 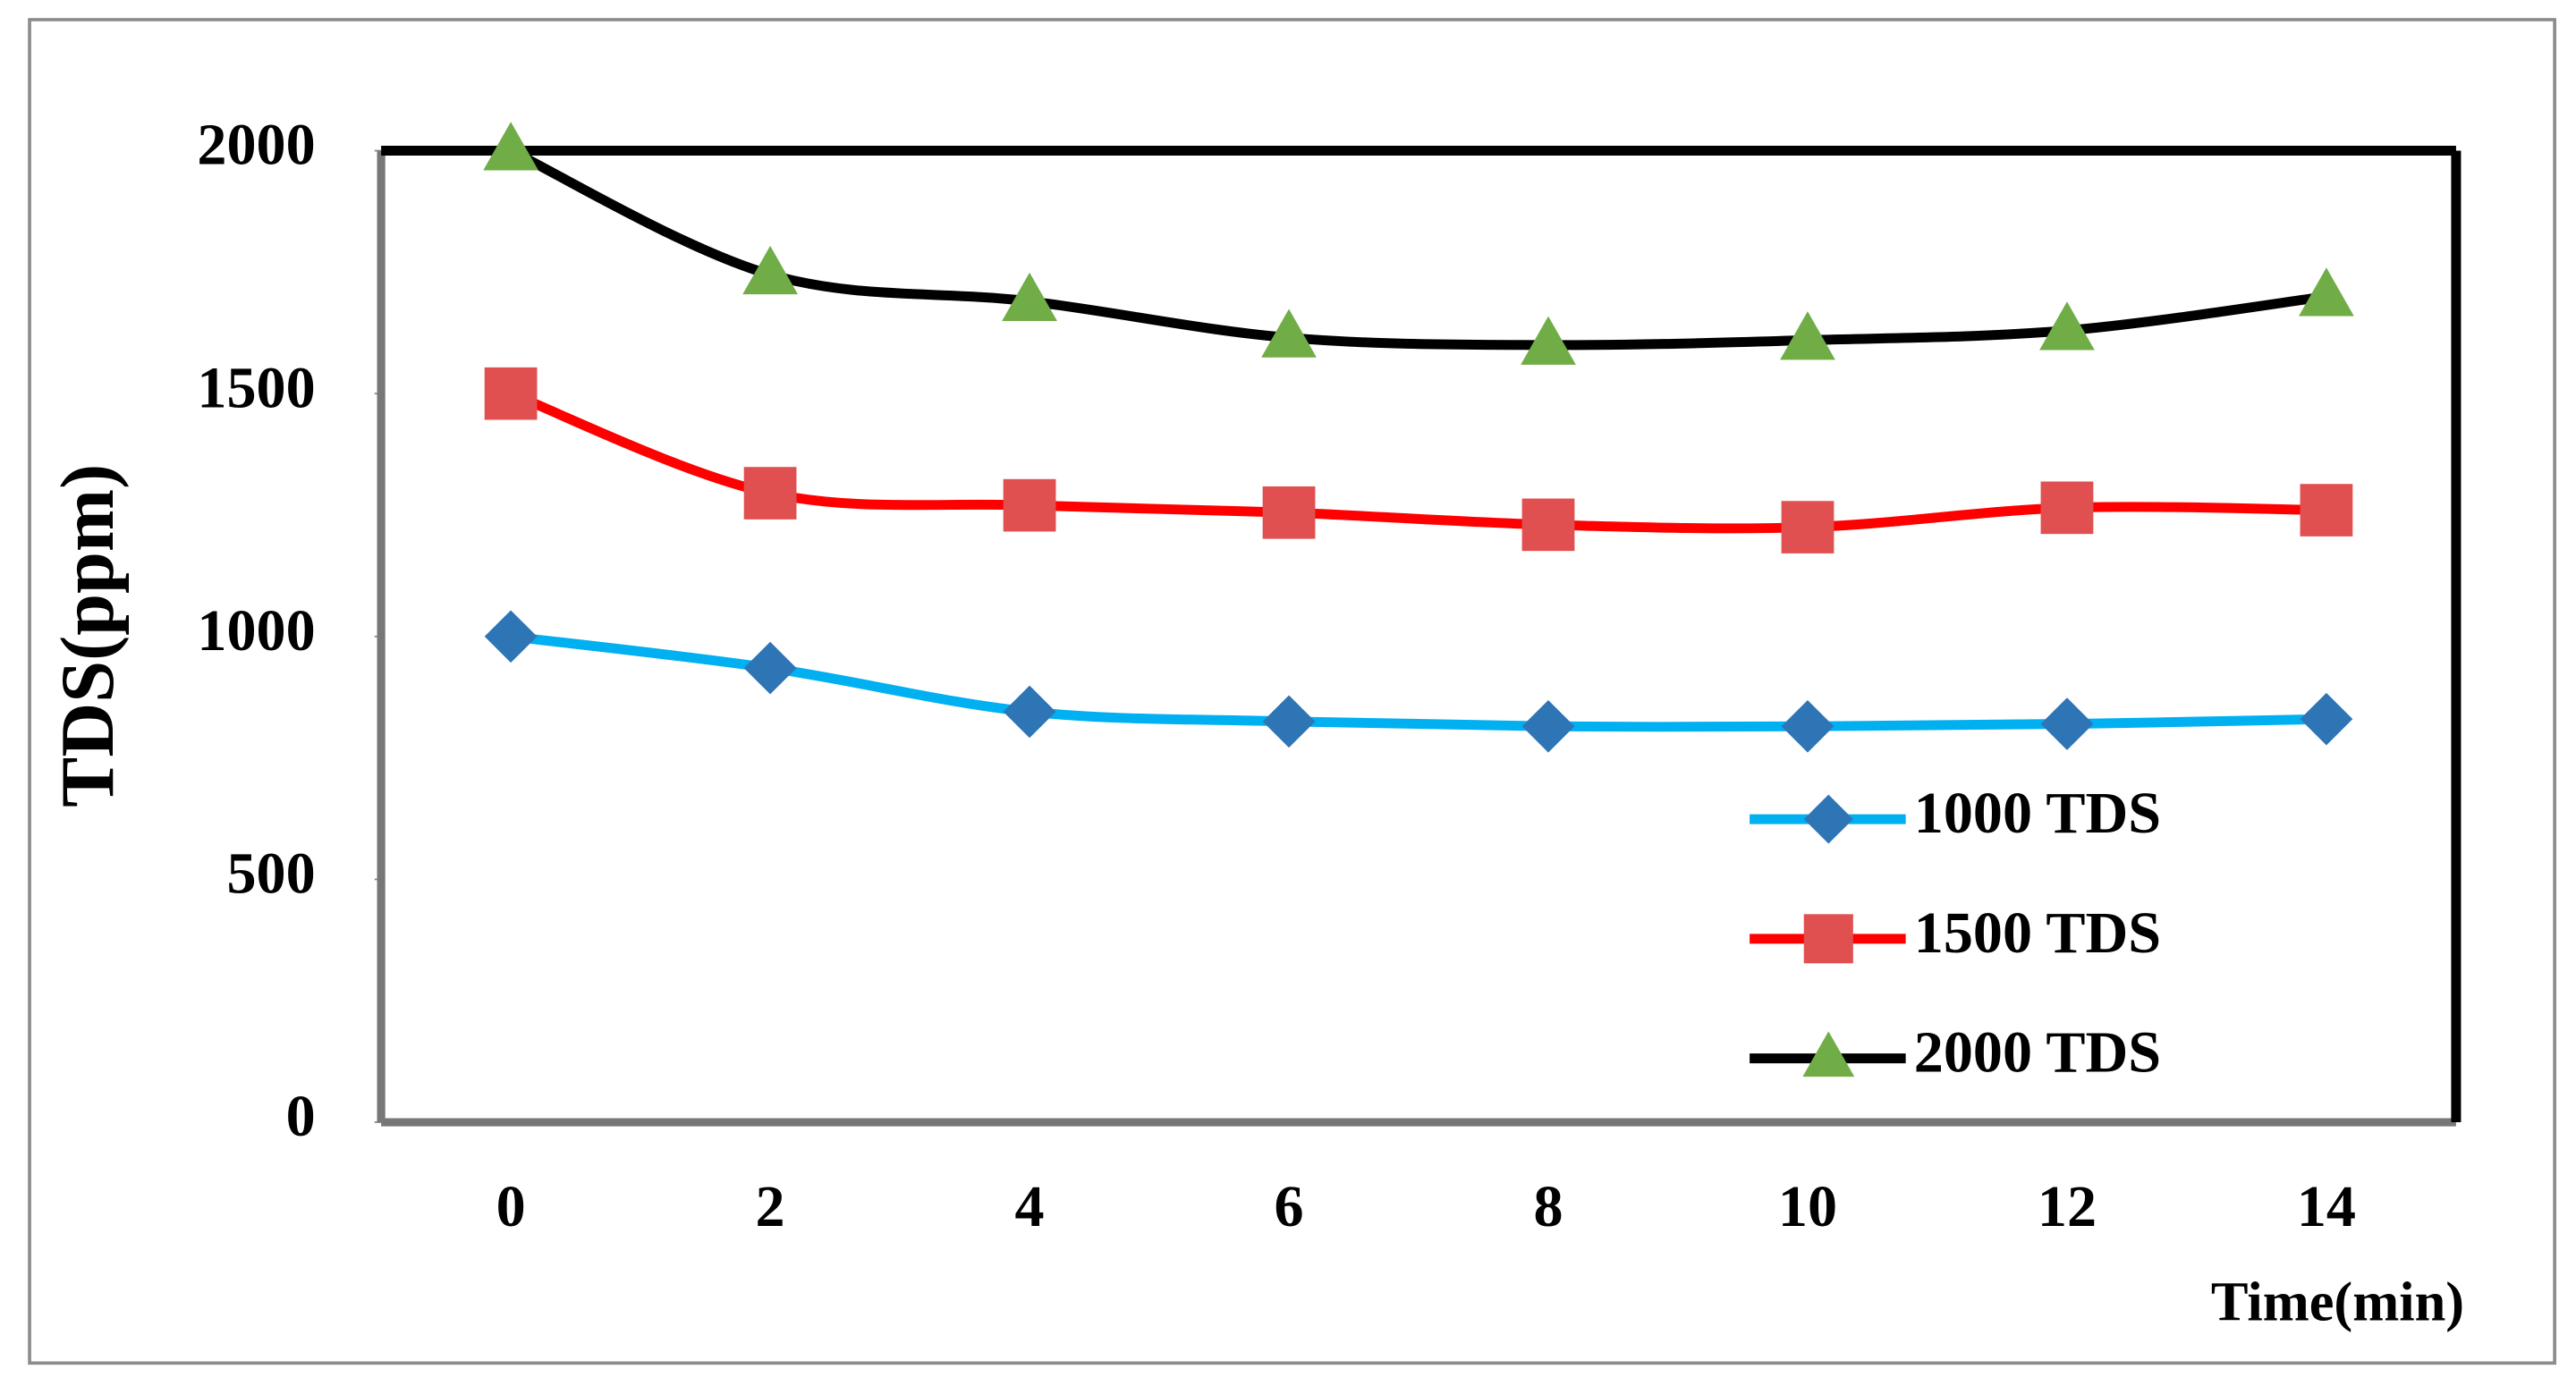 What do you see at coordinates (88, 635) in the screenshot?
I see `y-axis-title: TDS(ppm)` at bounding box center [88, 635].